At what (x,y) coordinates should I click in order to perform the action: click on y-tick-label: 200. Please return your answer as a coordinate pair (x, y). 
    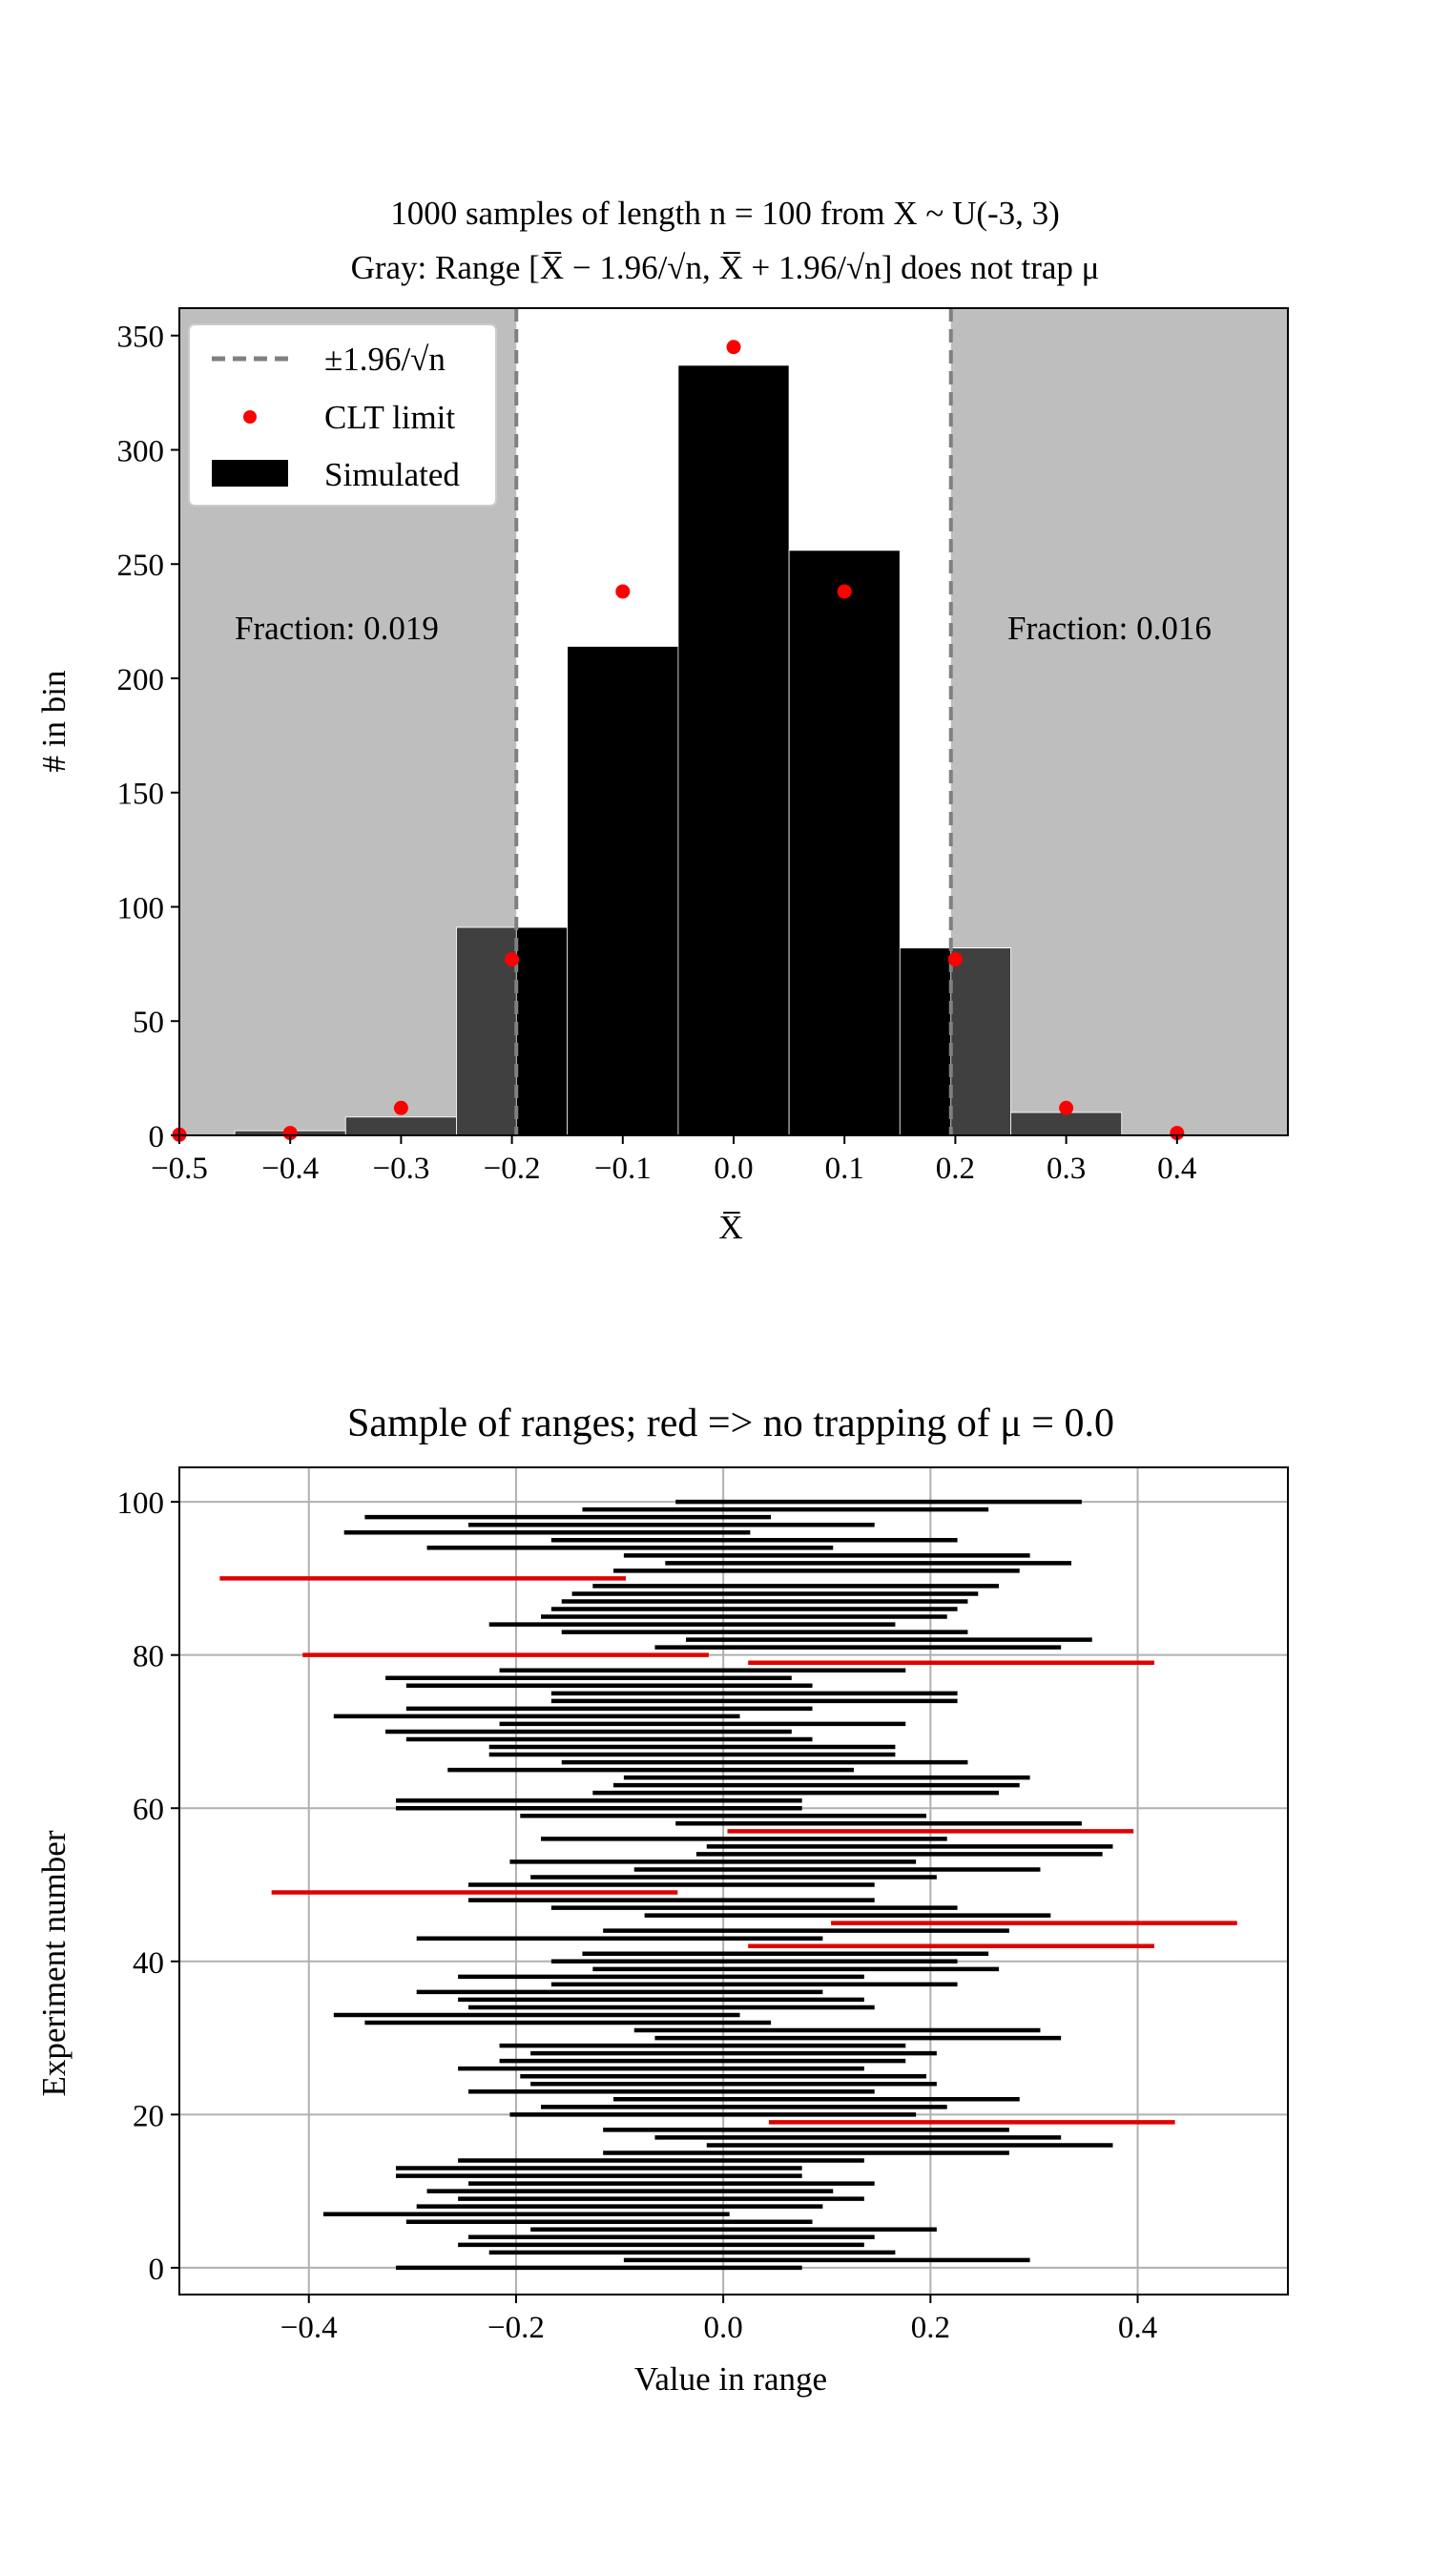
    Looking at the image, I should click on (141, 680).